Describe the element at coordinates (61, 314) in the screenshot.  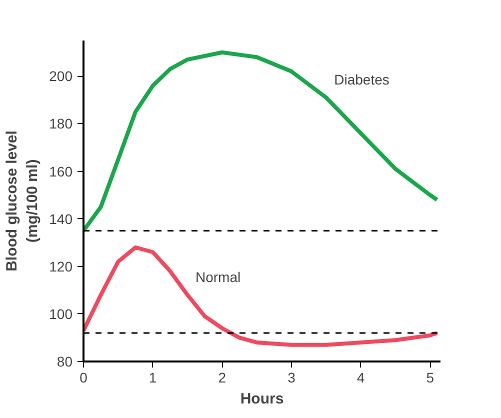
I see `y-tick-label: 100` at that location.